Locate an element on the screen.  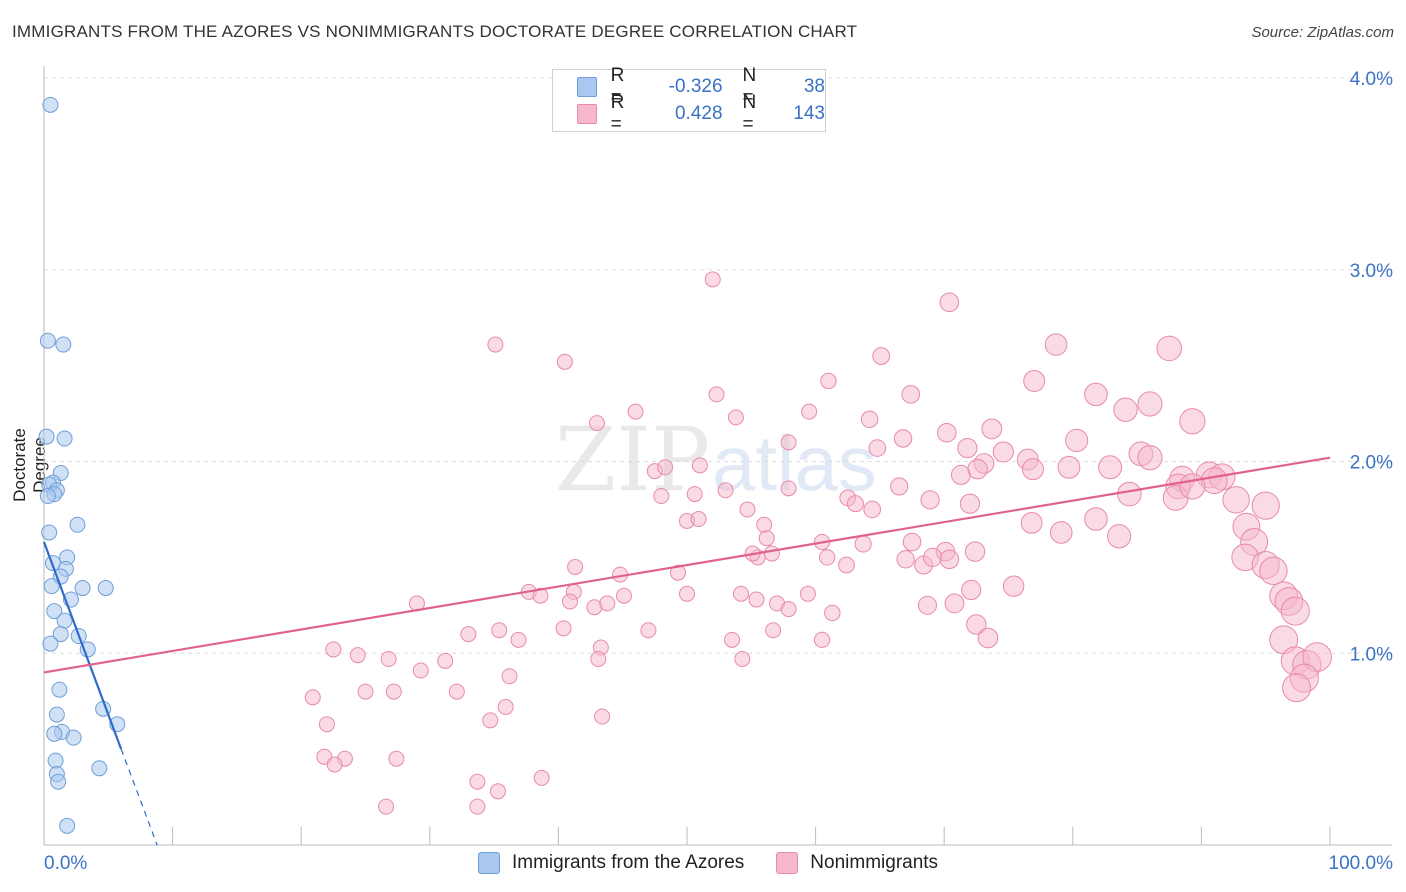
azores-points is located at coordinates (82, 465).